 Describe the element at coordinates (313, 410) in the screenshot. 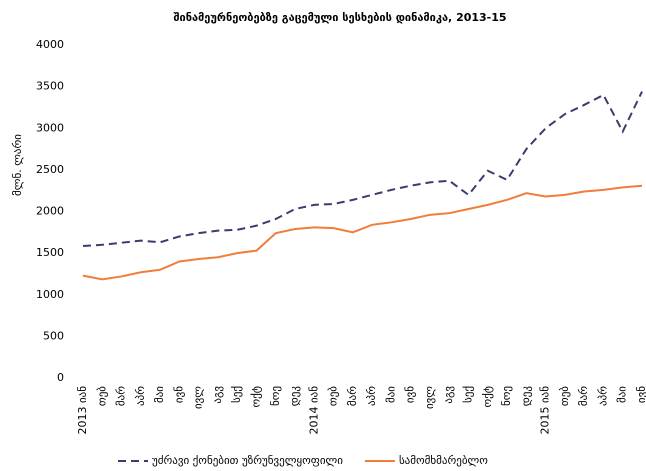

I see `x-tick-label: 2014 იან` at that location.